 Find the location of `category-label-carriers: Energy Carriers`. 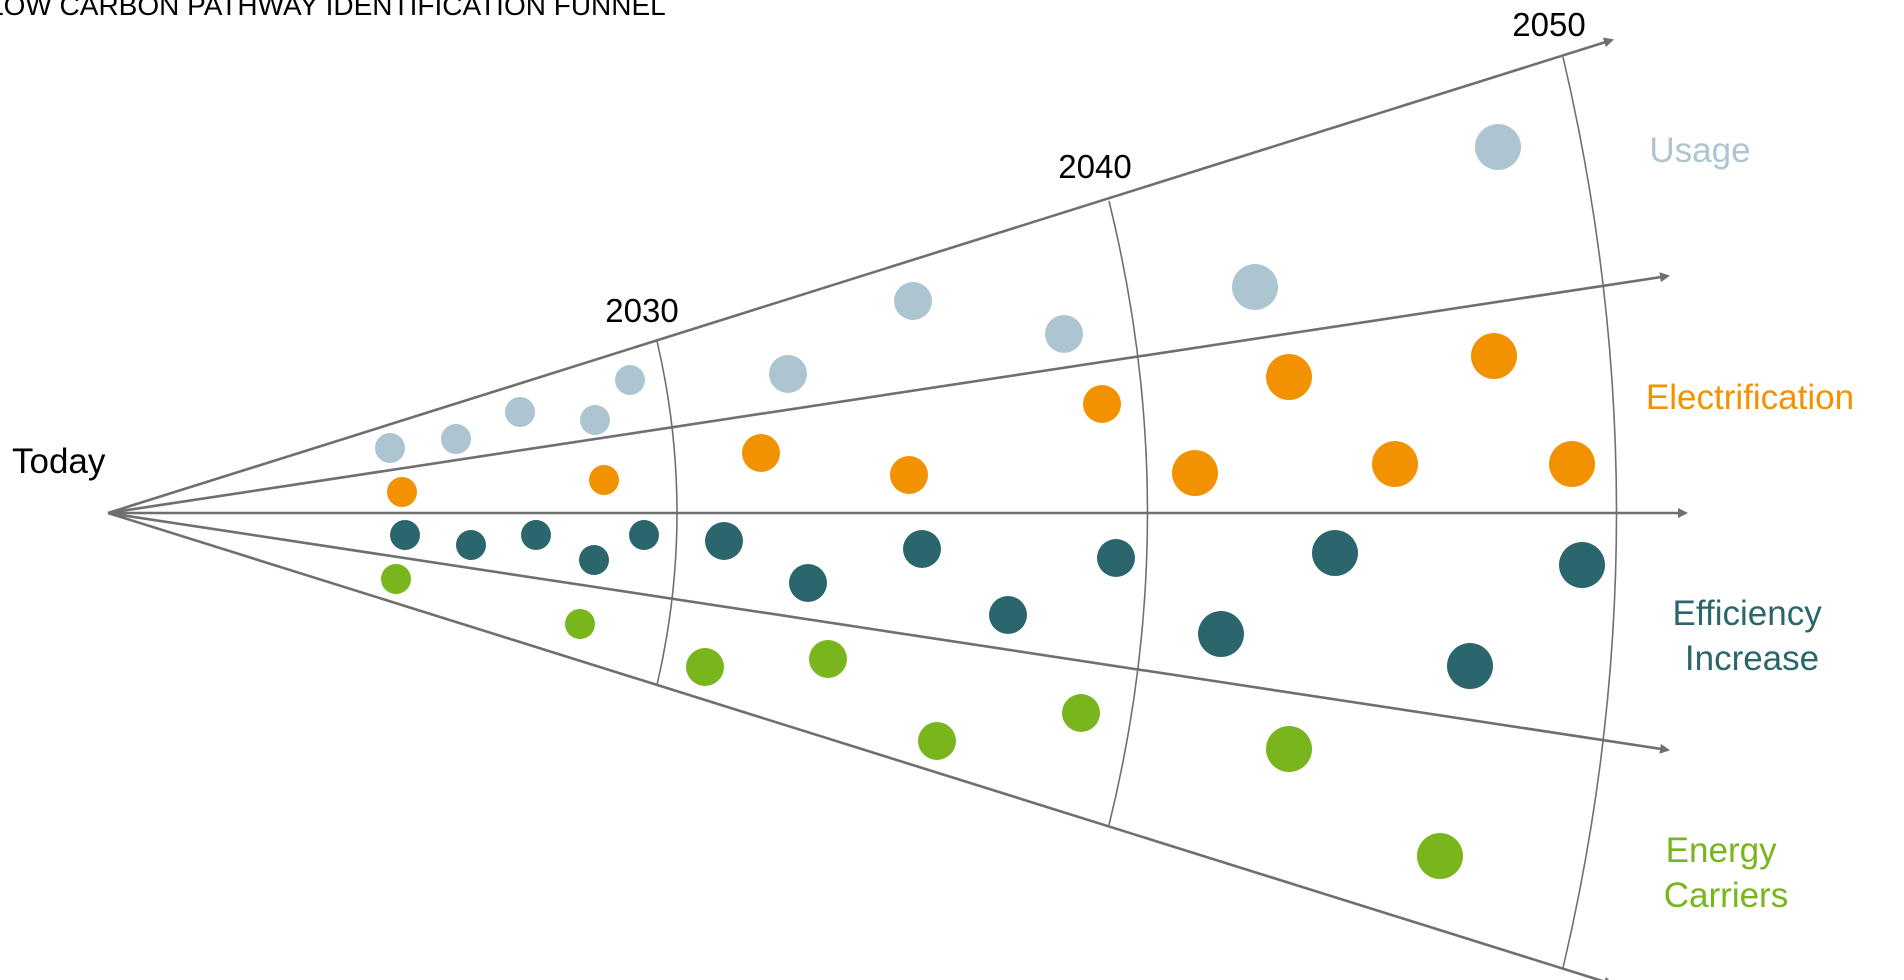

category-label-carriers: Energy Carriers is located at coordinates (1726, 873).